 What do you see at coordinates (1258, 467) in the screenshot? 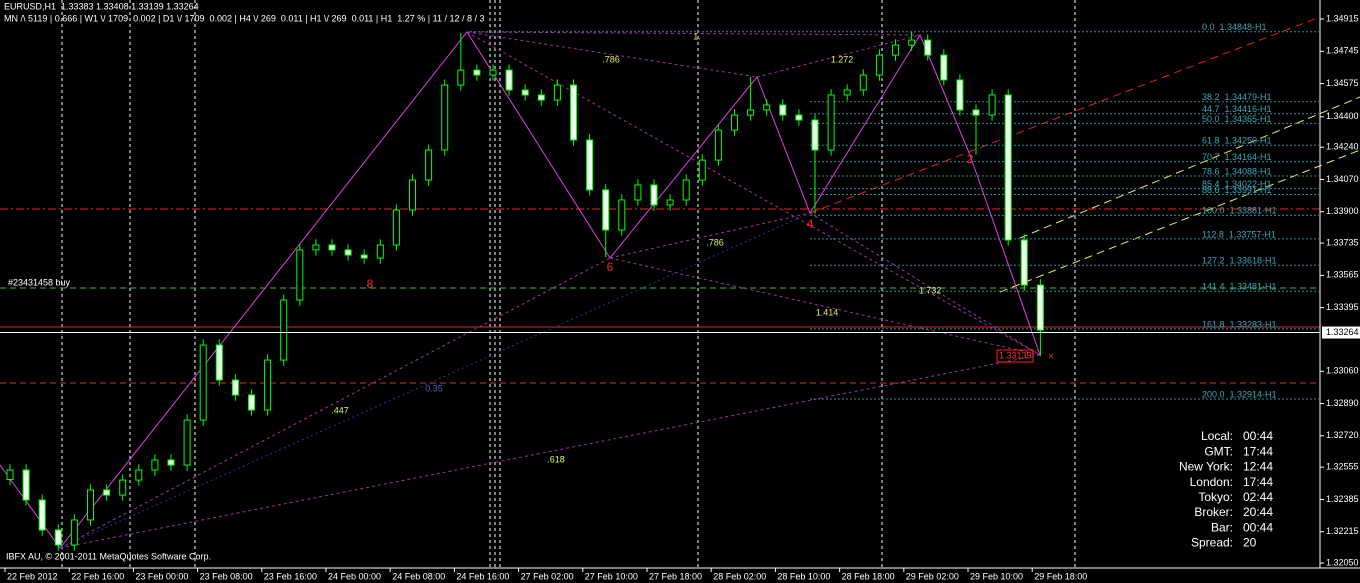
I see `clock-value: 12:44` at bounding box center [1258, 467].